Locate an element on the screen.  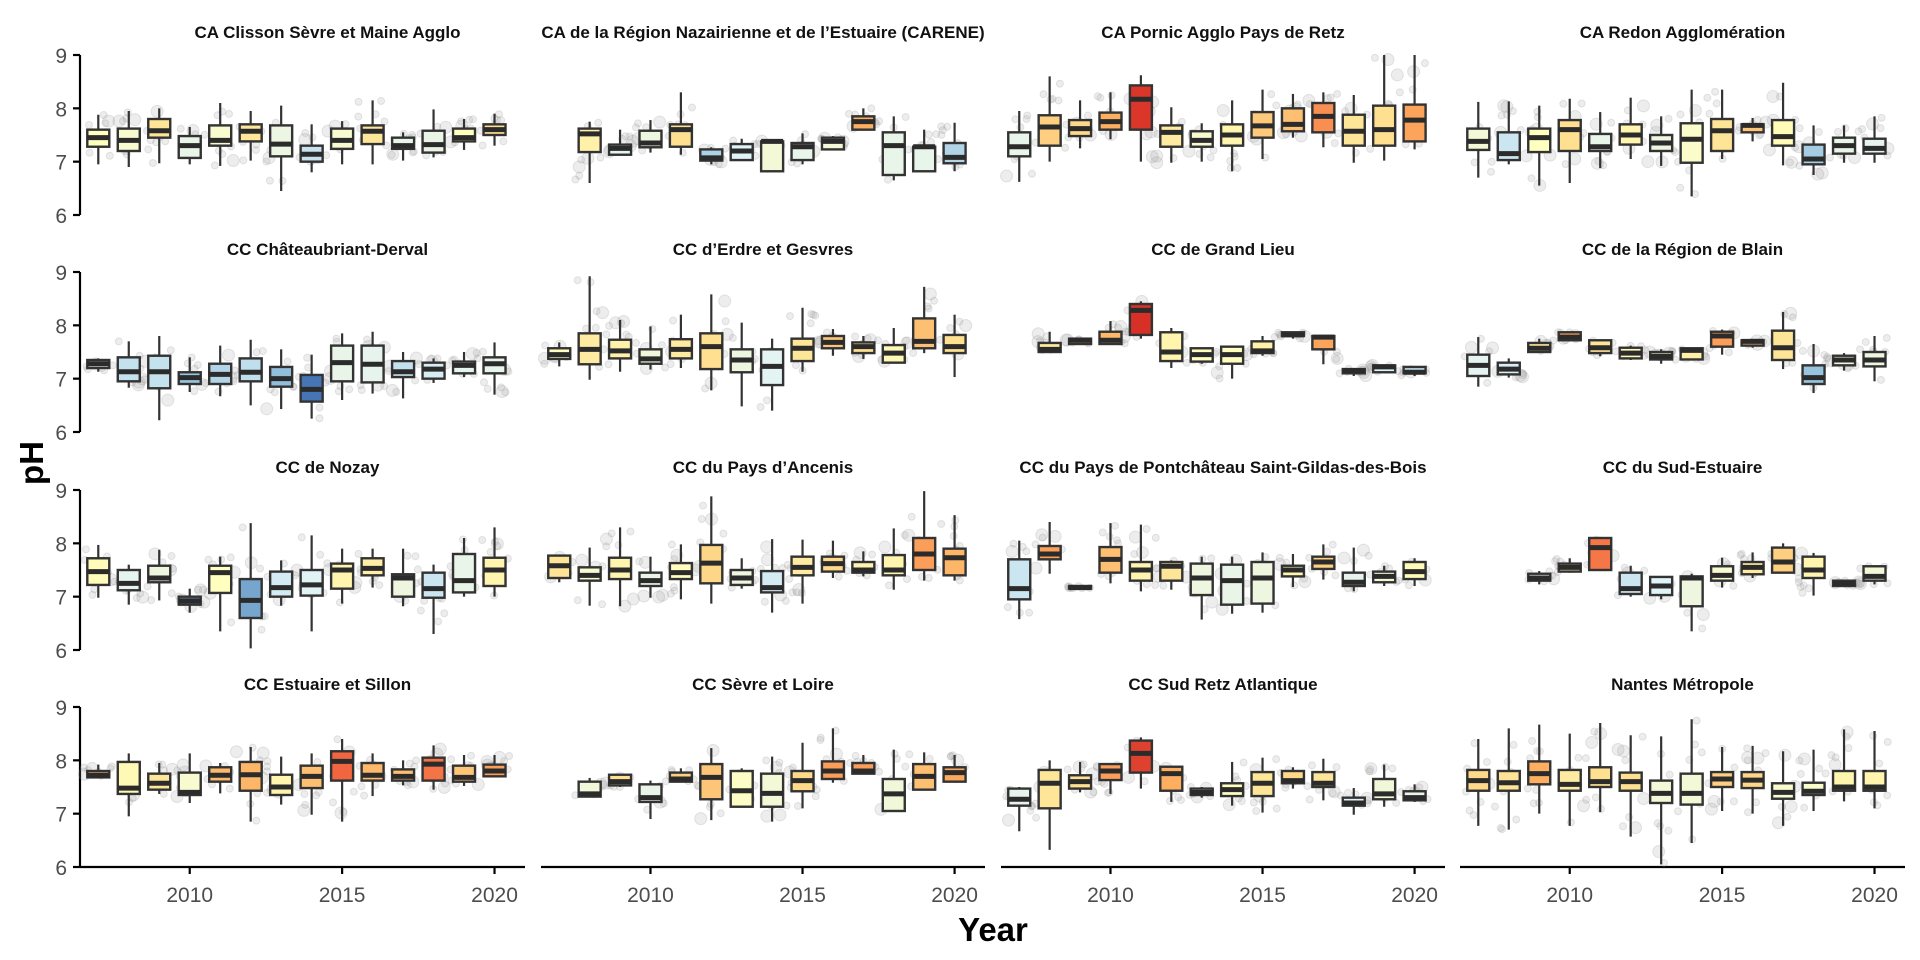
box-2007 is located at coordinates (1019, 580).